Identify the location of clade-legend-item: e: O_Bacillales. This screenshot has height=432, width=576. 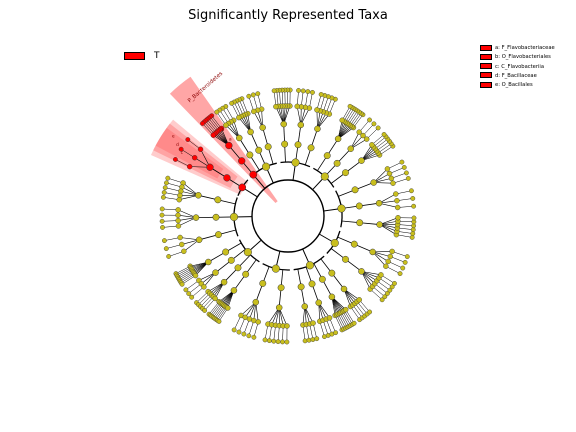
(517, 85).